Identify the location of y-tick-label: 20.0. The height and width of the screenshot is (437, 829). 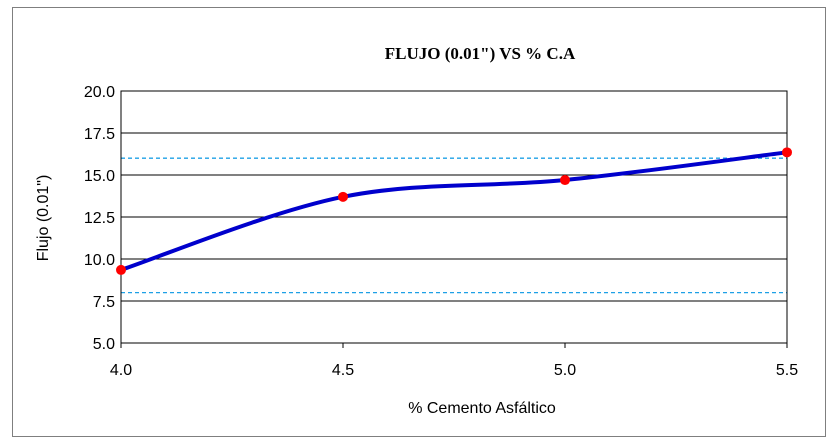
(99, 92).